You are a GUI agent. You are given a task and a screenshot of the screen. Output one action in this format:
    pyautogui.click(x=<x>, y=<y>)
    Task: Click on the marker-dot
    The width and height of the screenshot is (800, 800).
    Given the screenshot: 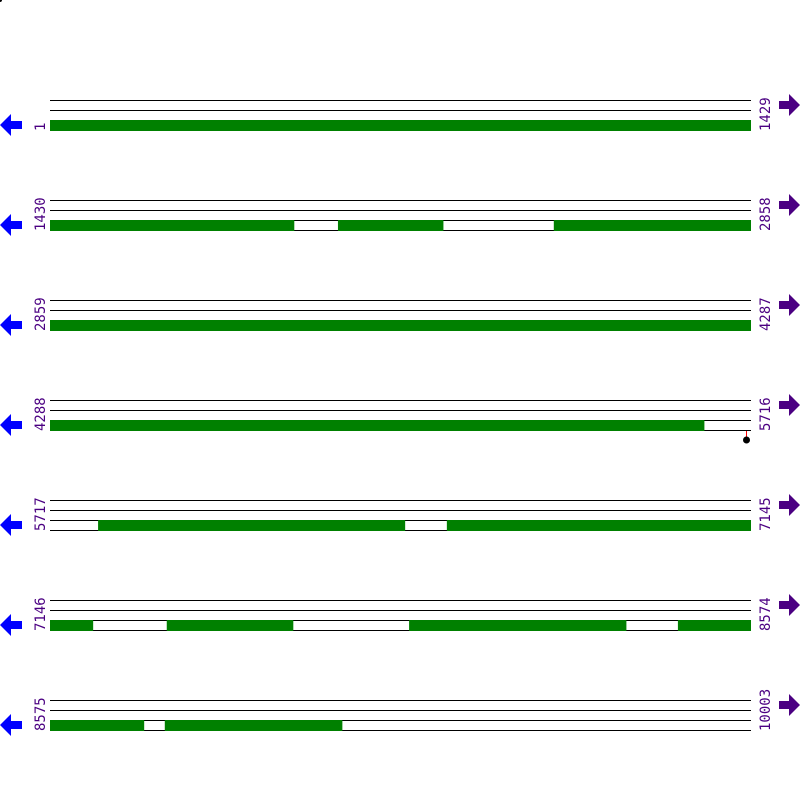 What is the action you would take?
    pyautogui.click(x=746, y=440)
    